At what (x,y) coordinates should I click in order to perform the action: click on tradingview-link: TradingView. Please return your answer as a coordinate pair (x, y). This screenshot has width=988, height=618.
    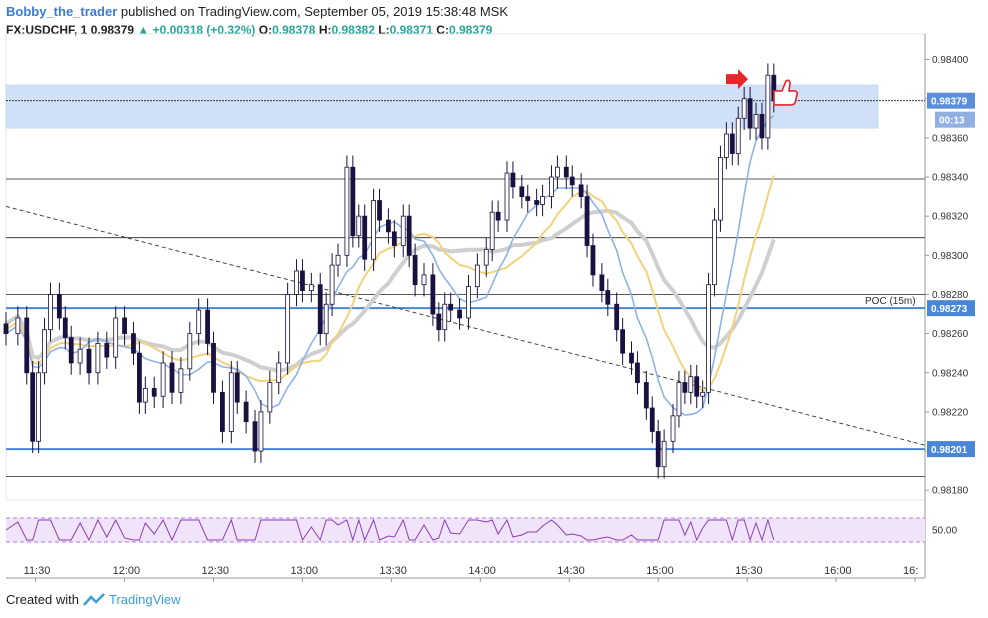
    Looking at the image, I should click on (144, 599).